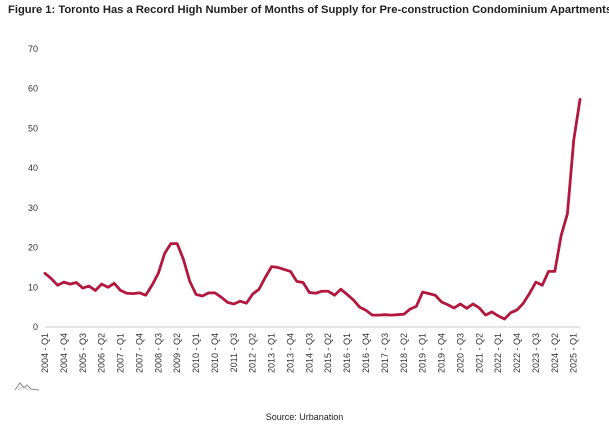 Image resolution: width=609 pixels, height=436 pixels. I want to click on x-tick-label: 2016 - Q4, so click(366, 353).